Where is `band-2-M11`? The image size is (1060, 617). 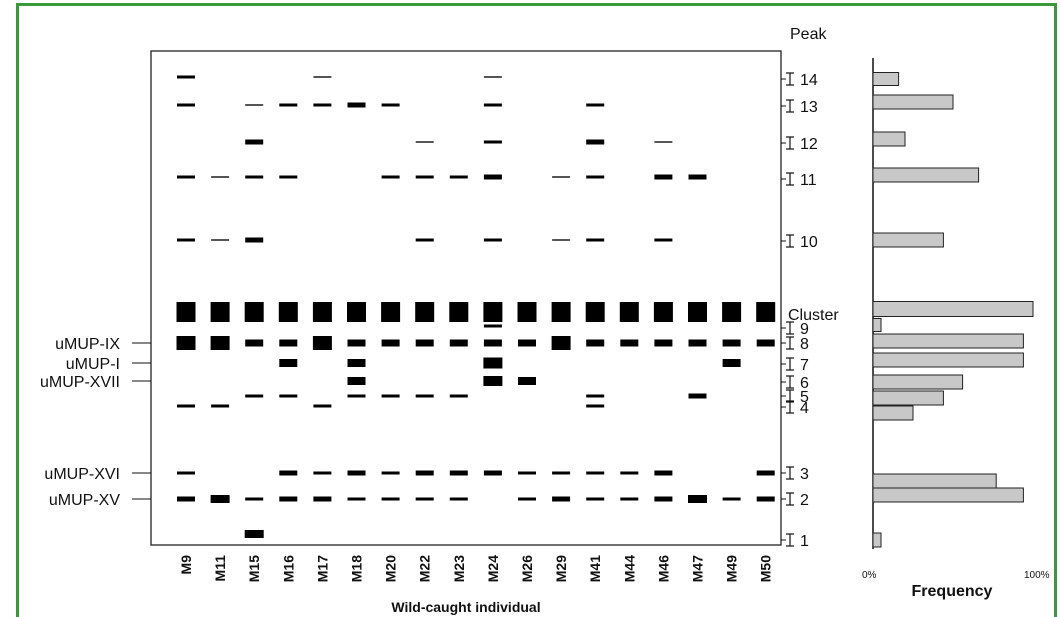 band-2-M11 is located at coordinates (220, 499).